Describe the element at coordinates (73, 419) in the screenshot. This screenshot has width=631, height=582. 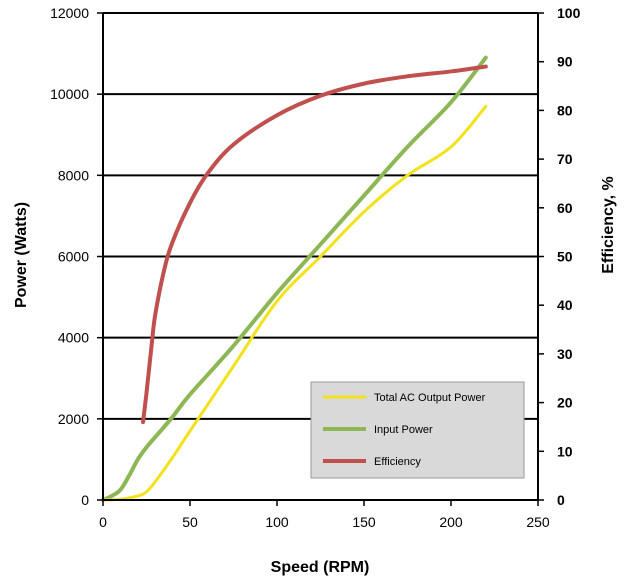
I see `y-tick-label-2000: 2000` at that location.